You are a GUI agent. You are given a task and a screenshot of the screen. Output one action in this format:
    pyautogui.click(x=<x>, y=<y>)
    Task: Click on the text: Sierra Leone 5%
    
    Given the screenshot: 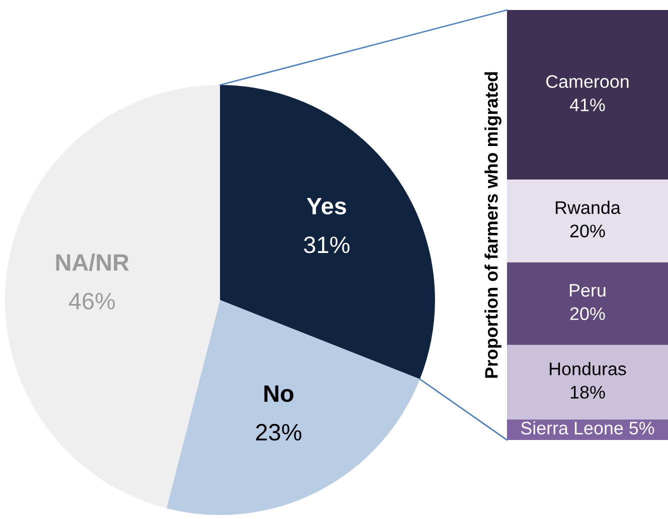 What is the action you would take?
    pyautogui.click(x=587, y=428)
    